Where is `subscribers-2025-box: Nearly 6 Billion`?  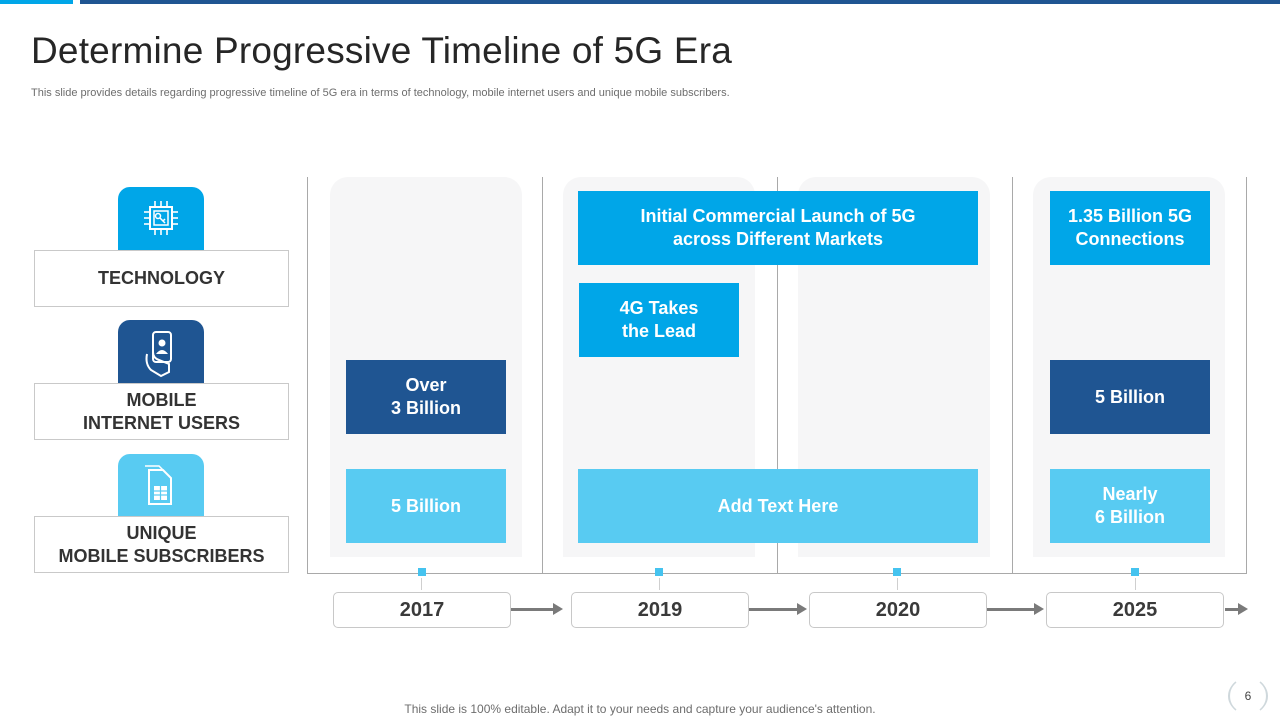
subscribers-2025-box: Nearly 6 Billion is located at coordinates (1130, 506).